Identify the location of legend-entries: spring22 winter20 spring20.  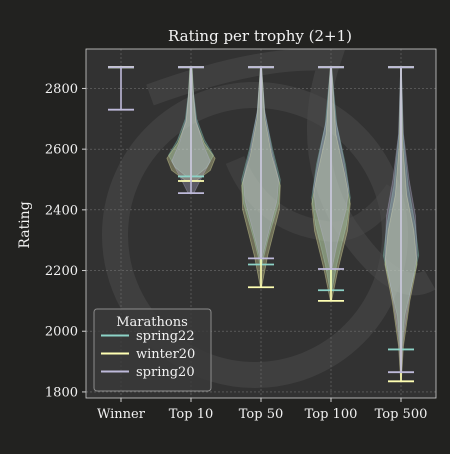
(148, 354).